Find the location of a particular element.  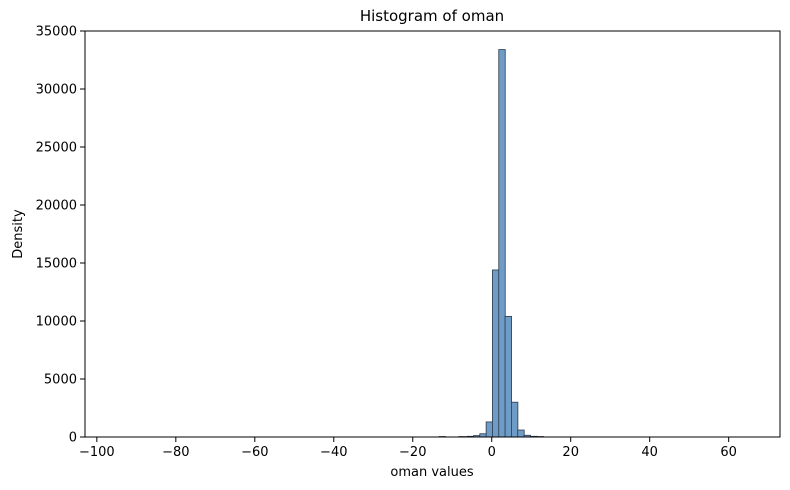

y-tick-label-1: 5000 is located at coordinates (60, 380).